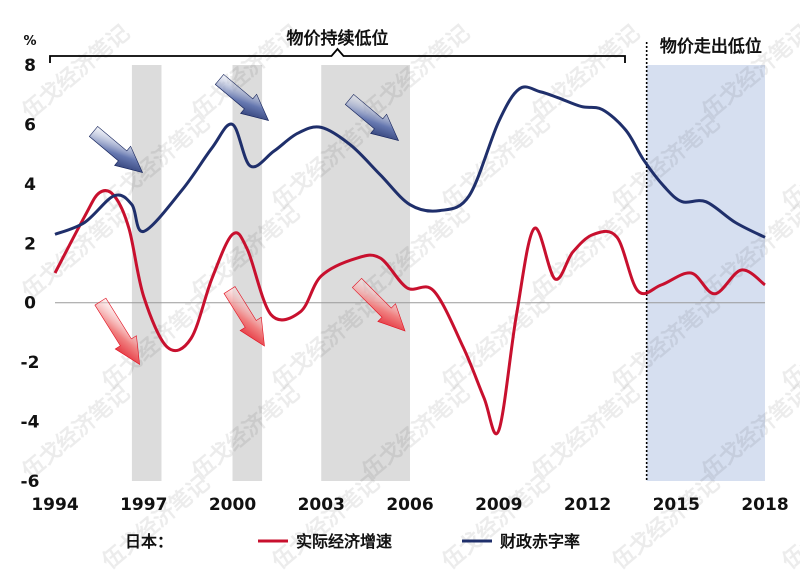  What do you see at coordinates (30, 244) in the screenshot?
I see `y-tick-label: 2` at bounding box center [30, 244].